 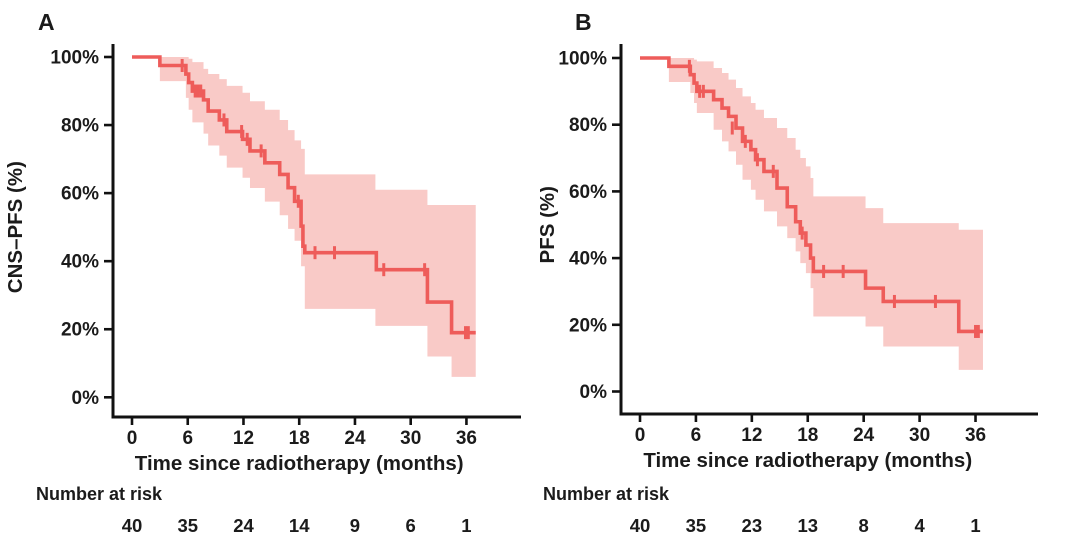 I want to click on risk-value: 6, so click(x=411, y=525).